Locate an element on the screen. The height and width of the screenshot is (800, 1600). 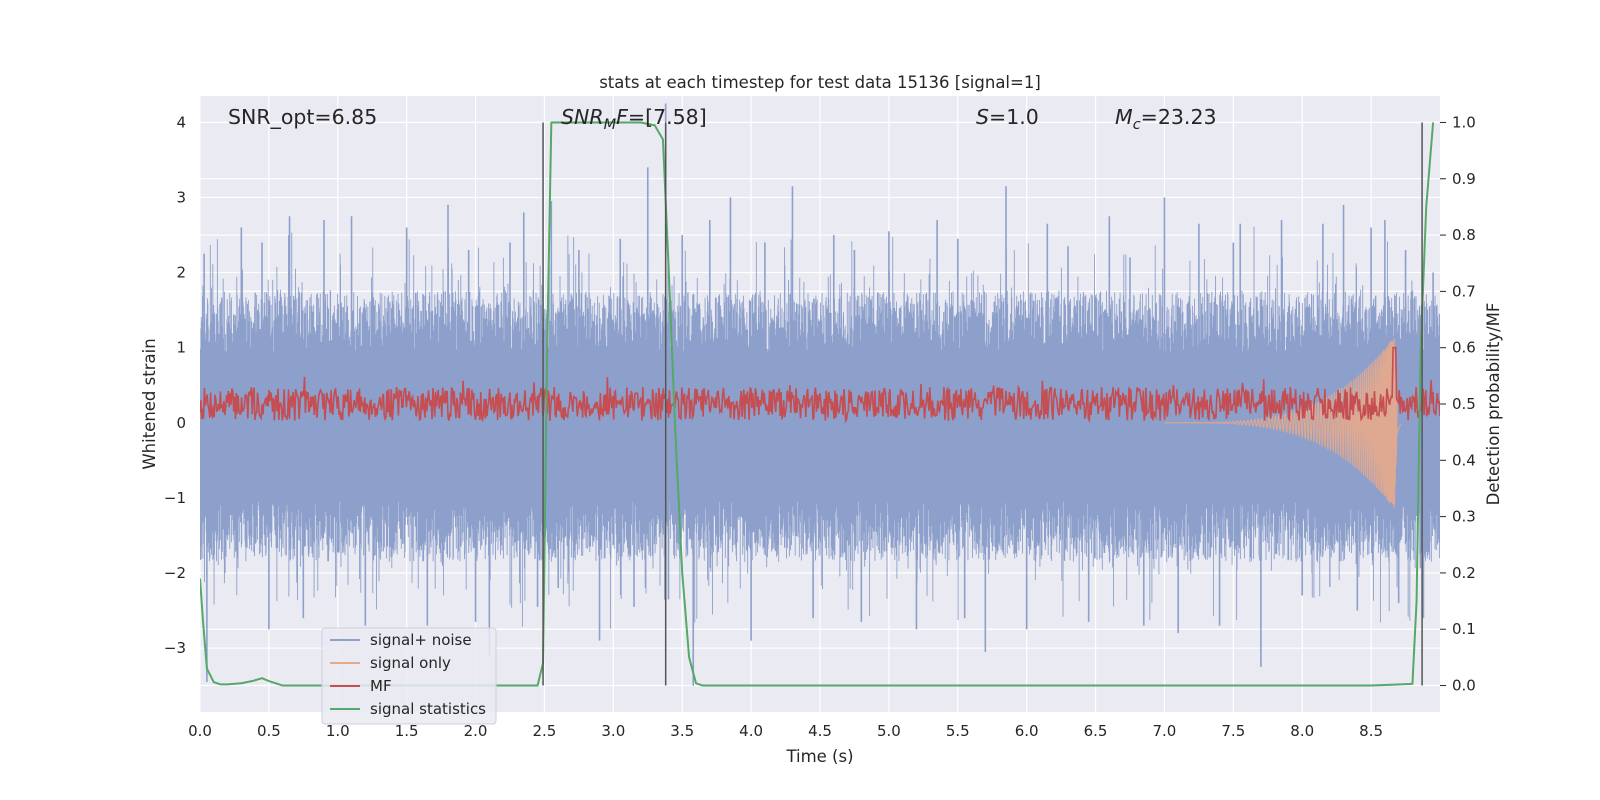
legend-box is located at coordinates (409, 676).